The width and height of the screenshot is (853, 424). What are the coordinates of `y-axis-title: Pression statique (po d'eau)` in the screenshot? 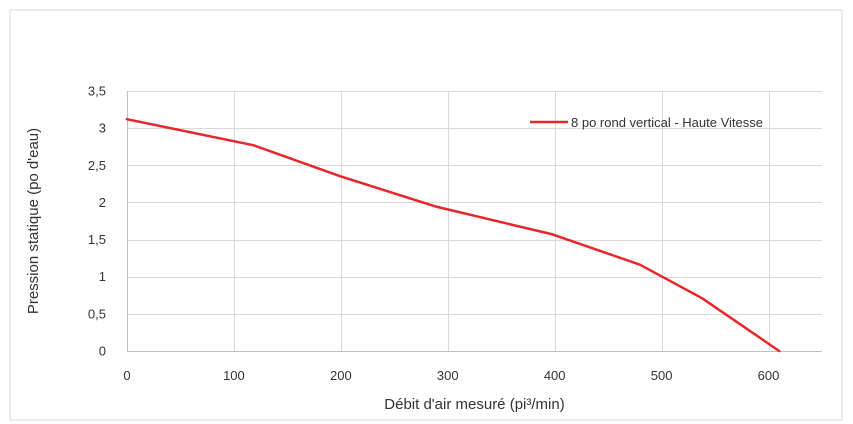 It's located at (33, 221).